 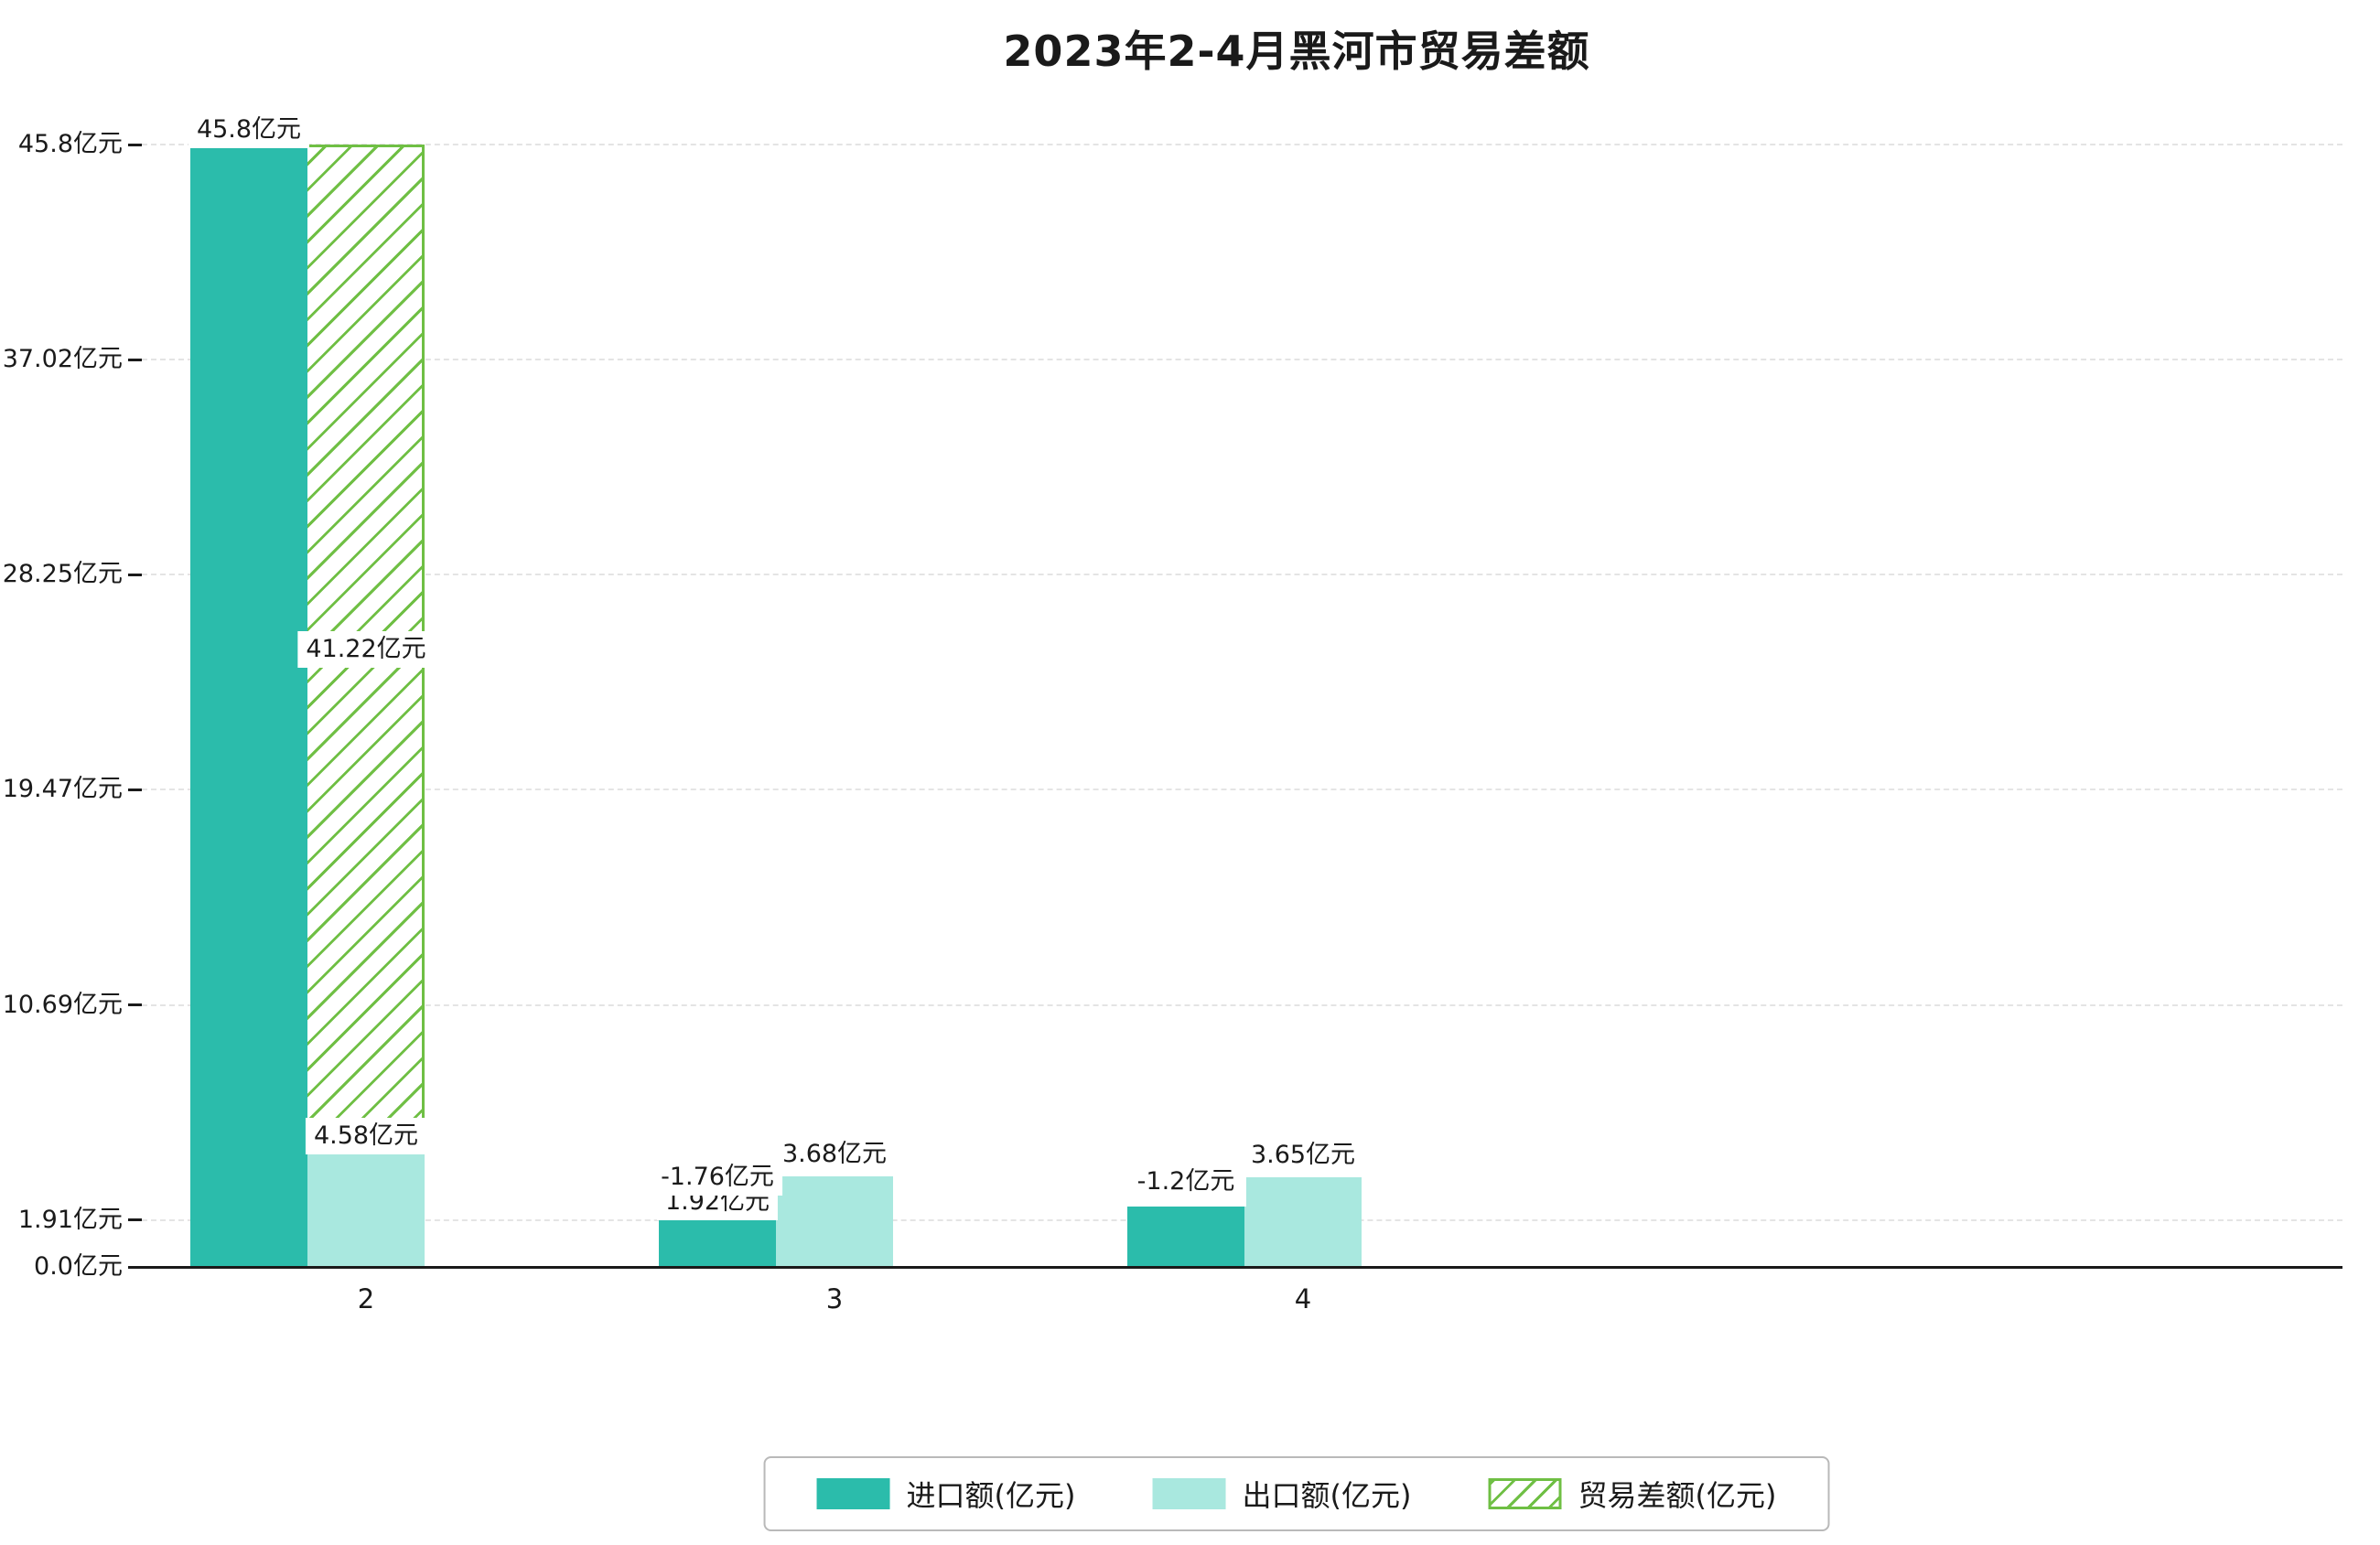 What do you see at coordinates (1186, 1182) in the screenshot?
I see `bar-value-label: -1.2亿元` at bounding box center [1186, 1182].